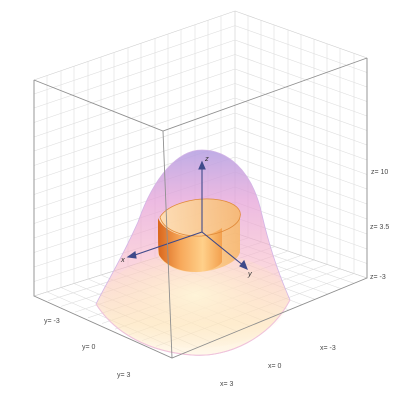  Describe the element at coordinates (379, 172) in the screenshot. I see `z-tick-10: z= 10` at that location.